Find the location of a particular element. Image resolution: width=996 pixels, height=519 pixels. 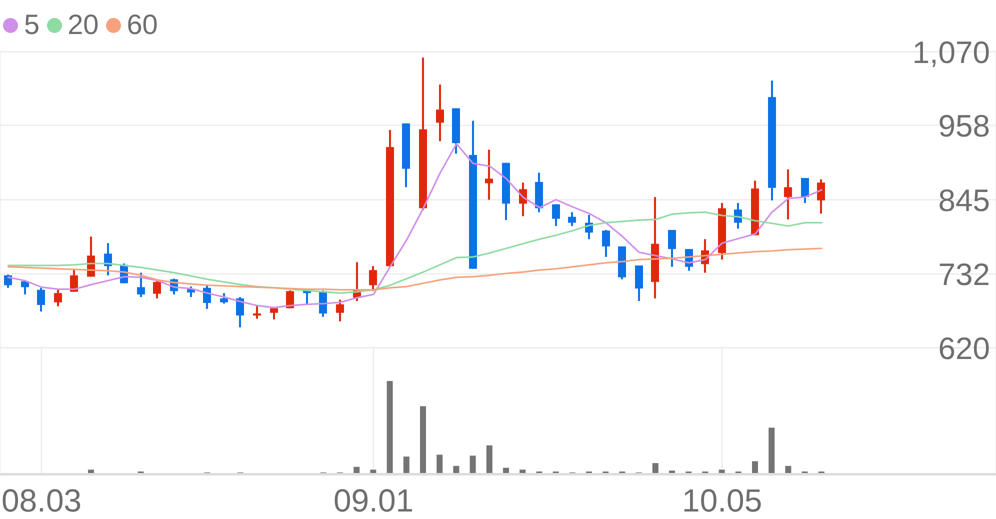

x-tick-label: 09.01 is located at coordinates (373, 500).